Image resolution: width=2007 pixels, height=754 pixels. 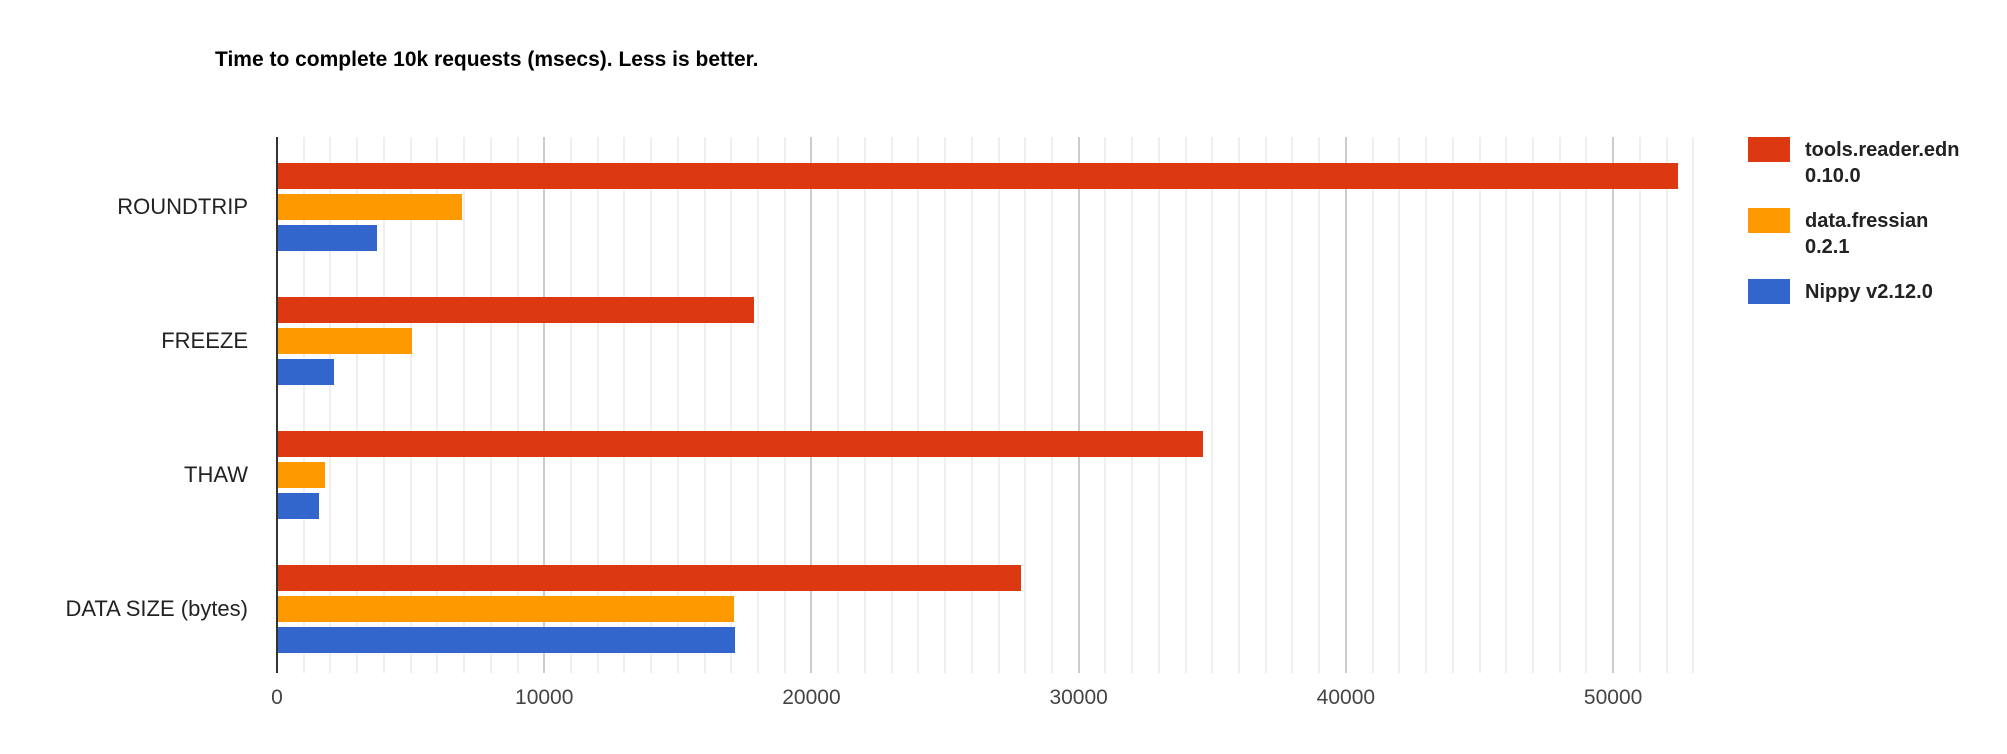 I want to click on bar-tools-reader-edn-0-10-0-data-size-bytes, so click(x=649, y=578).